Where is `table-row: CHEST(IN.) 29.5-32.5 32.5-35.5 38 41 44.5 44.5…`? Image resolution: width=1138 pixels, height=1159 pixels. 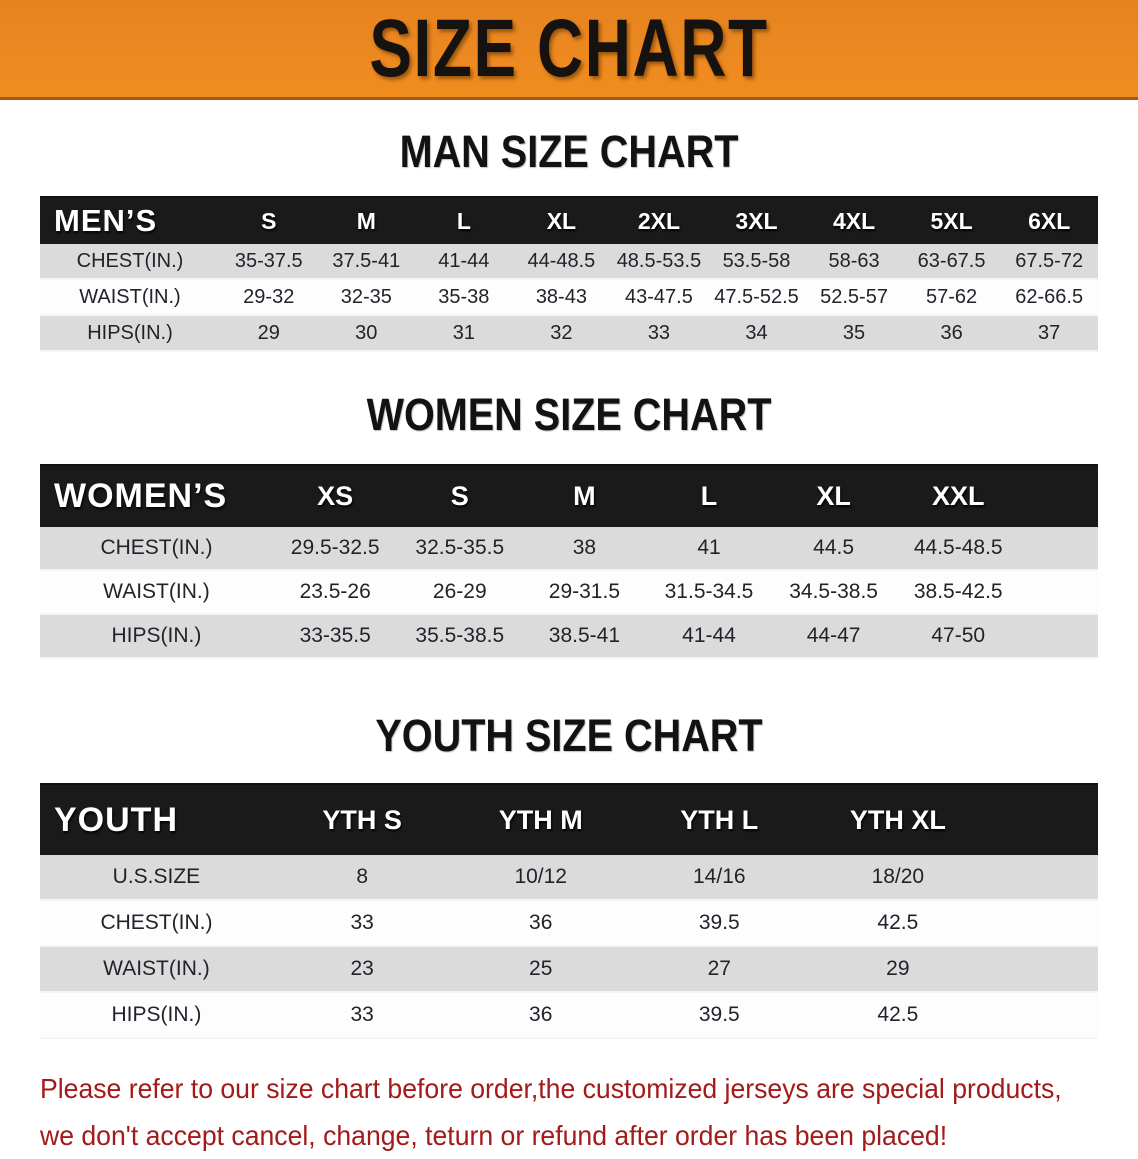
table-row: CHEST(IN.) 29.5-32.5 32.5-35.5 38 41 44.5 44.5… is located at coordinates (569, 548).